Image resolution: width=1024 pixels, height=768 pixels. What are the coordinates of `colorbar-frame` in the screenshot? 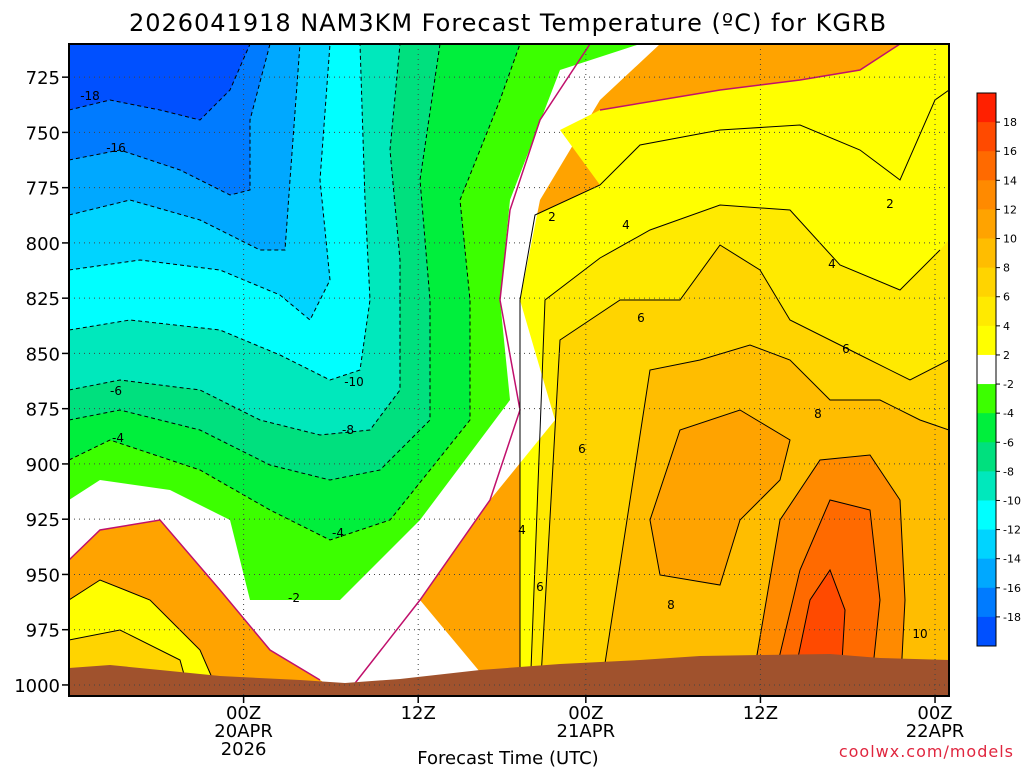 It's located at (986, 369).